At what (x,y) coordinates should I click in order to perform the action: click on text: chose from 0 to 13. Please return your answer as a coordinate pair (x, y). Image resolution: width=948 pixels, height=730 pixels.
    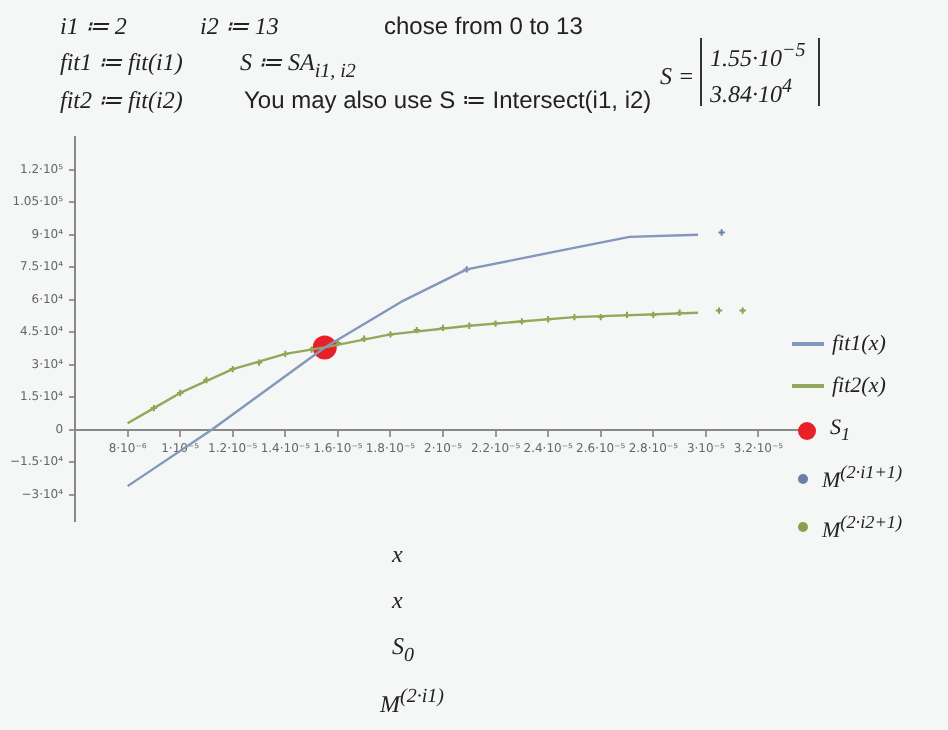
    Looking at the image, I should click on (483, 26).